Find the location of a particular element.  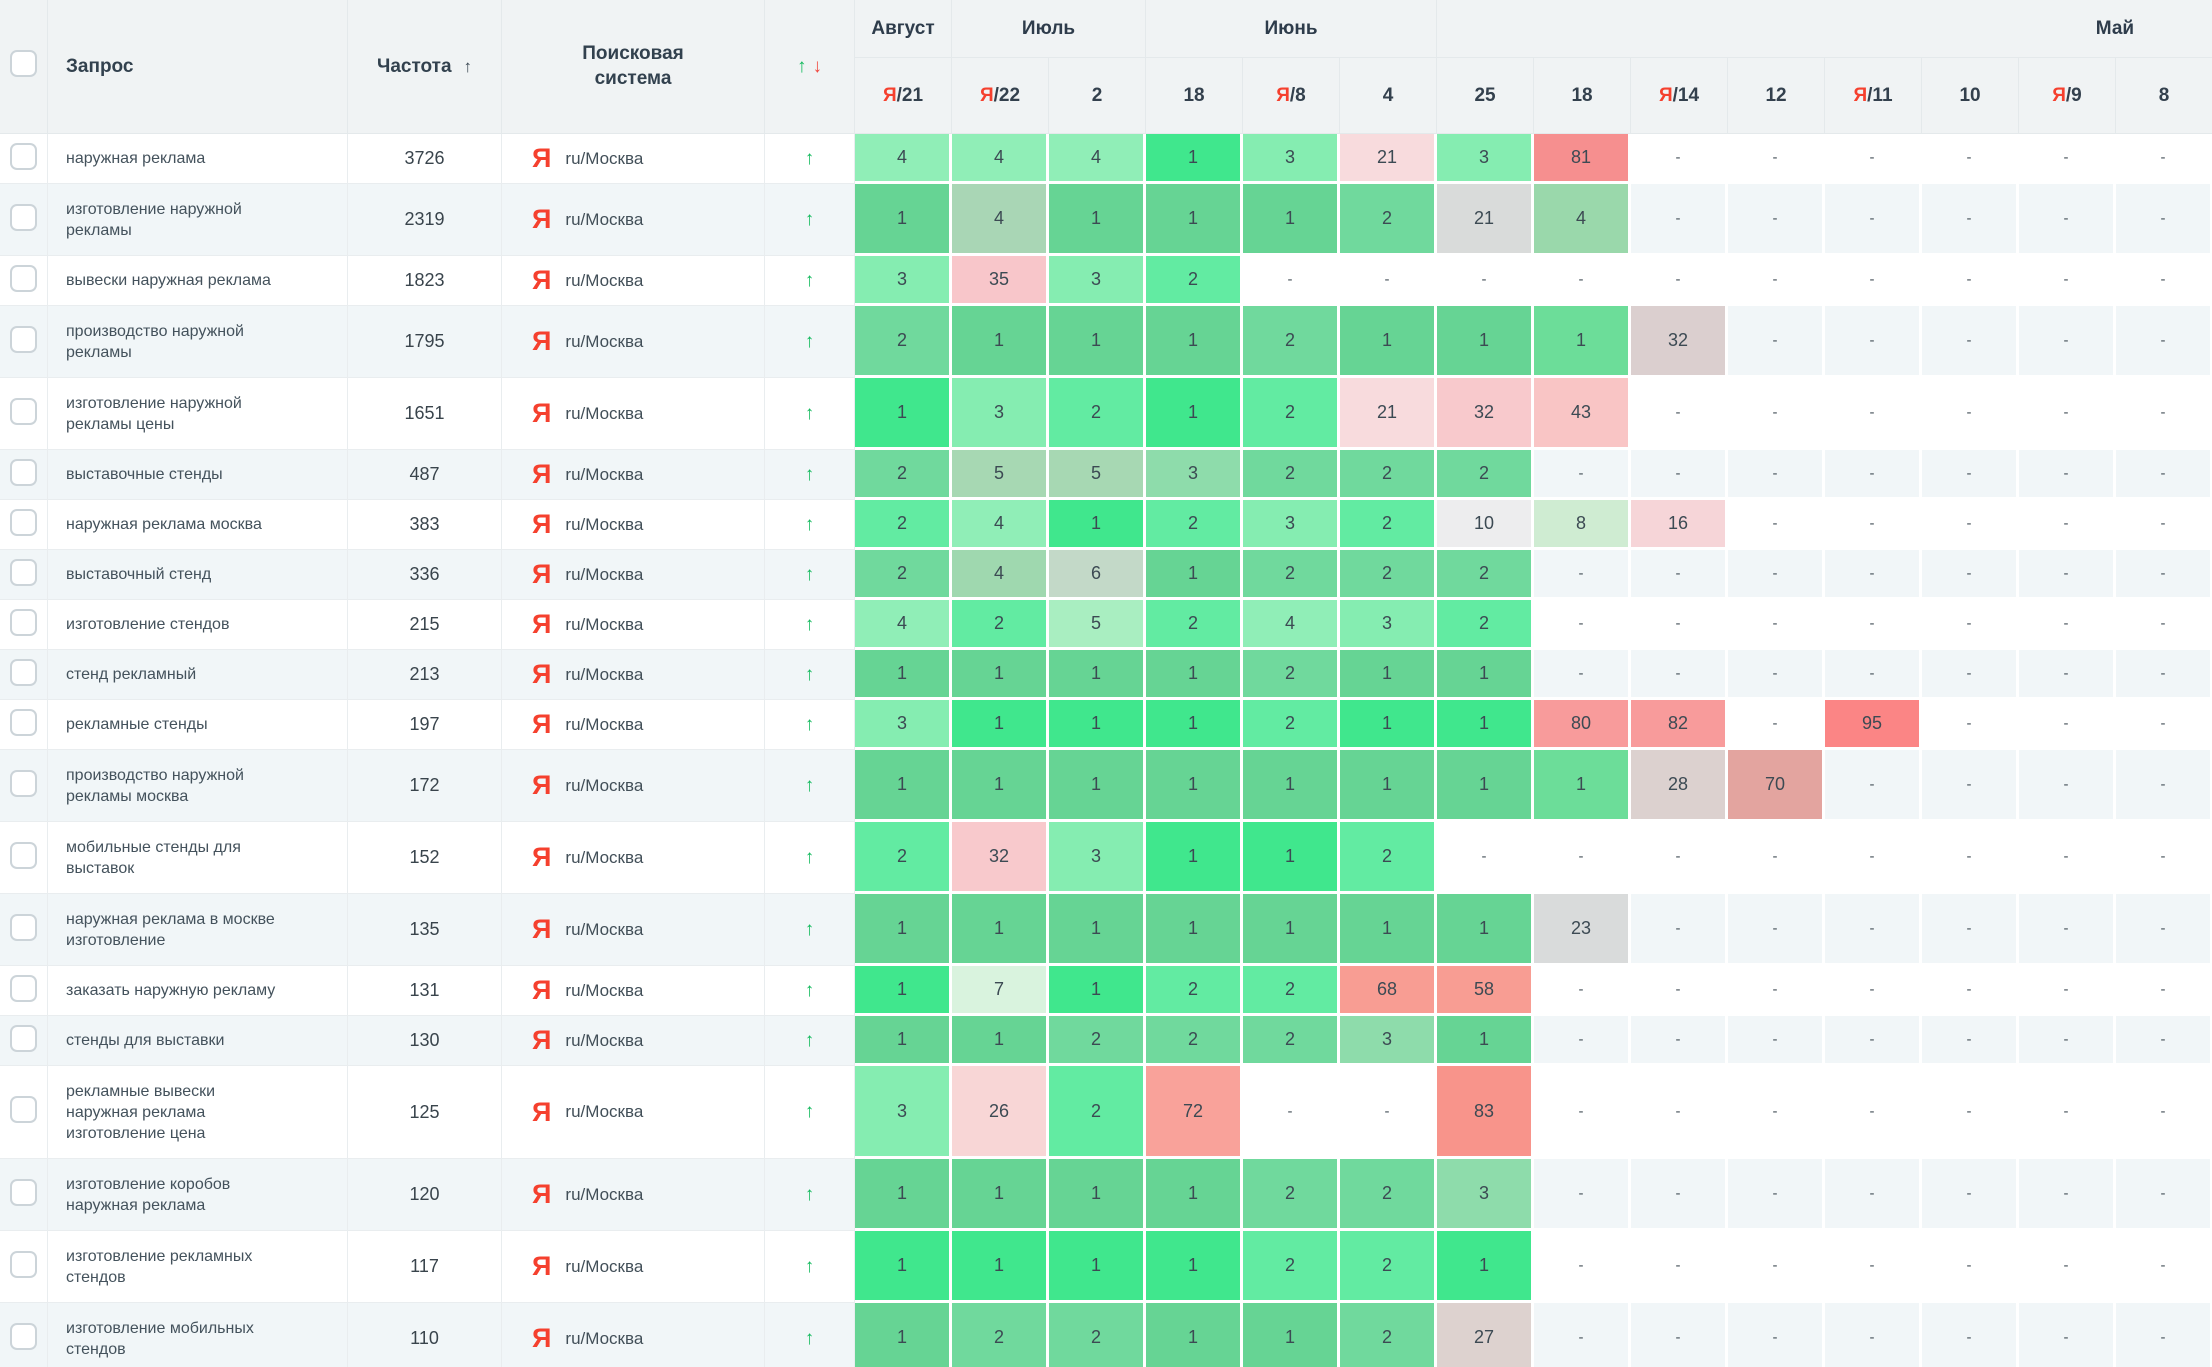

position-cell: 6 is located at coordinates (1098, 575).